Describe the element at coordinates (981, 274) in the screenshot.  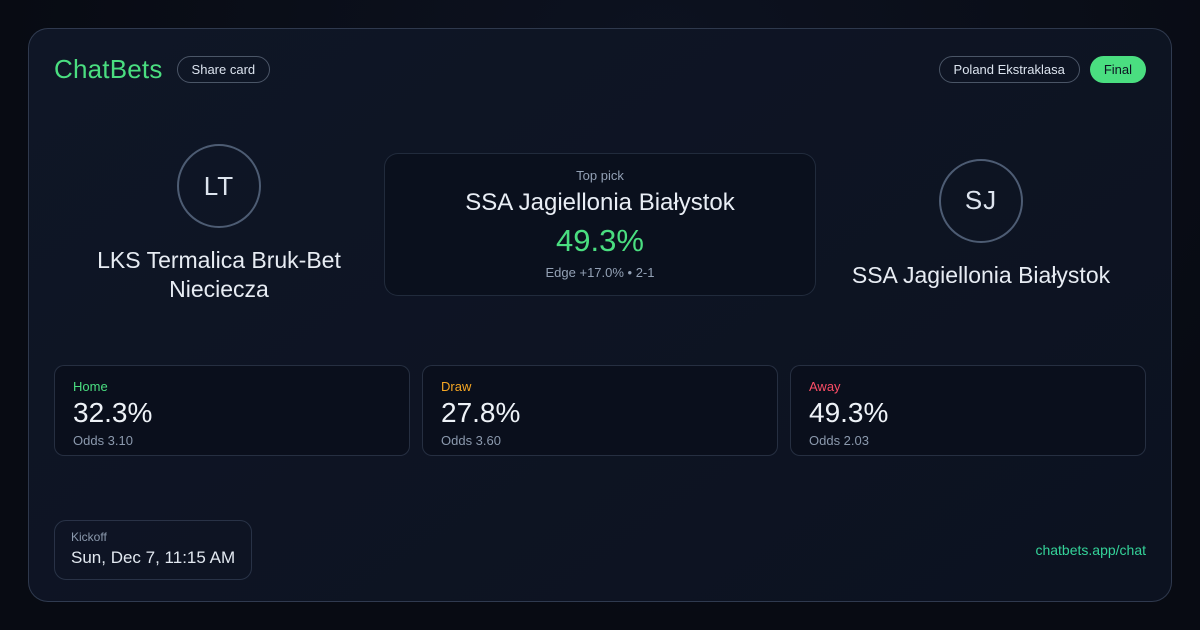
I see `away-team-name: SSA Jagiellonia Białystok` at that location.